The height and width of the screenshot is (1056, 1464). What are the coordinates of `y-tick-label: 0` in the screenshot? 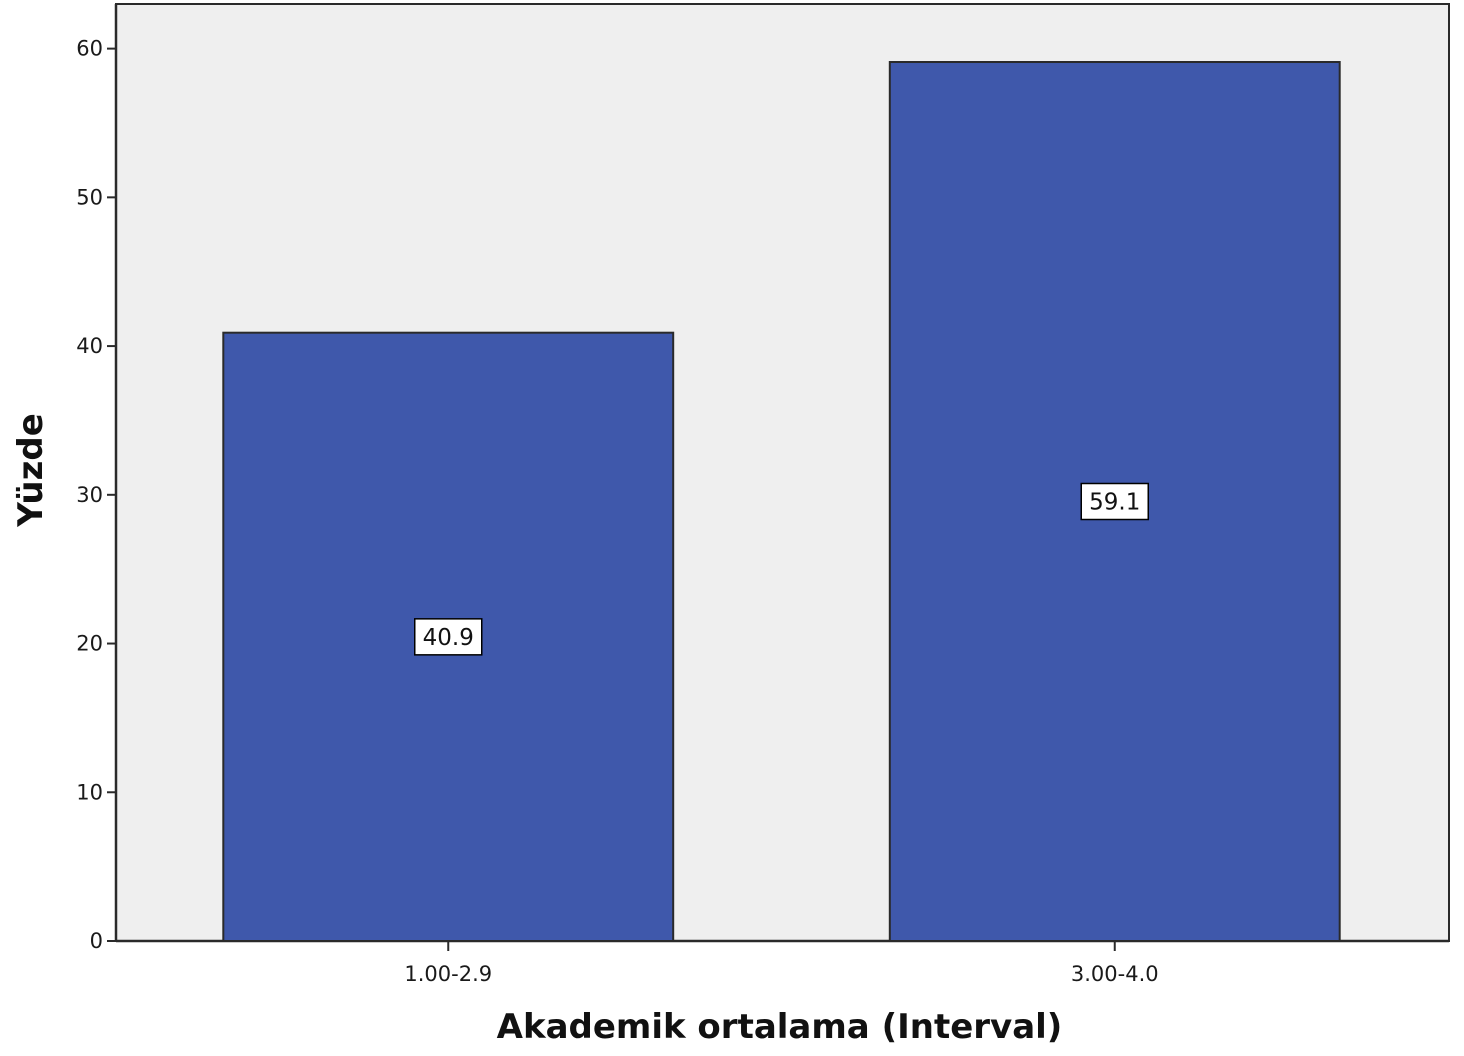 It's located at (96, 941).